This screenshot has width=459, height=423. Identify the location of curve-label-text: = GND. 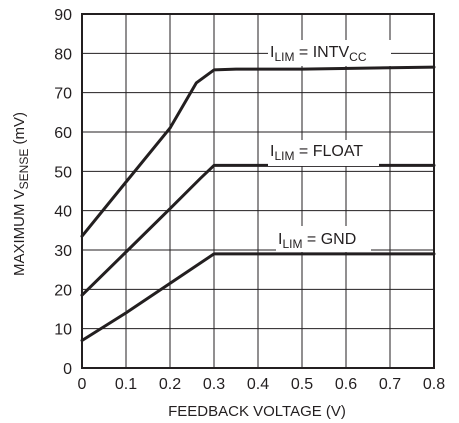
(329, 239).